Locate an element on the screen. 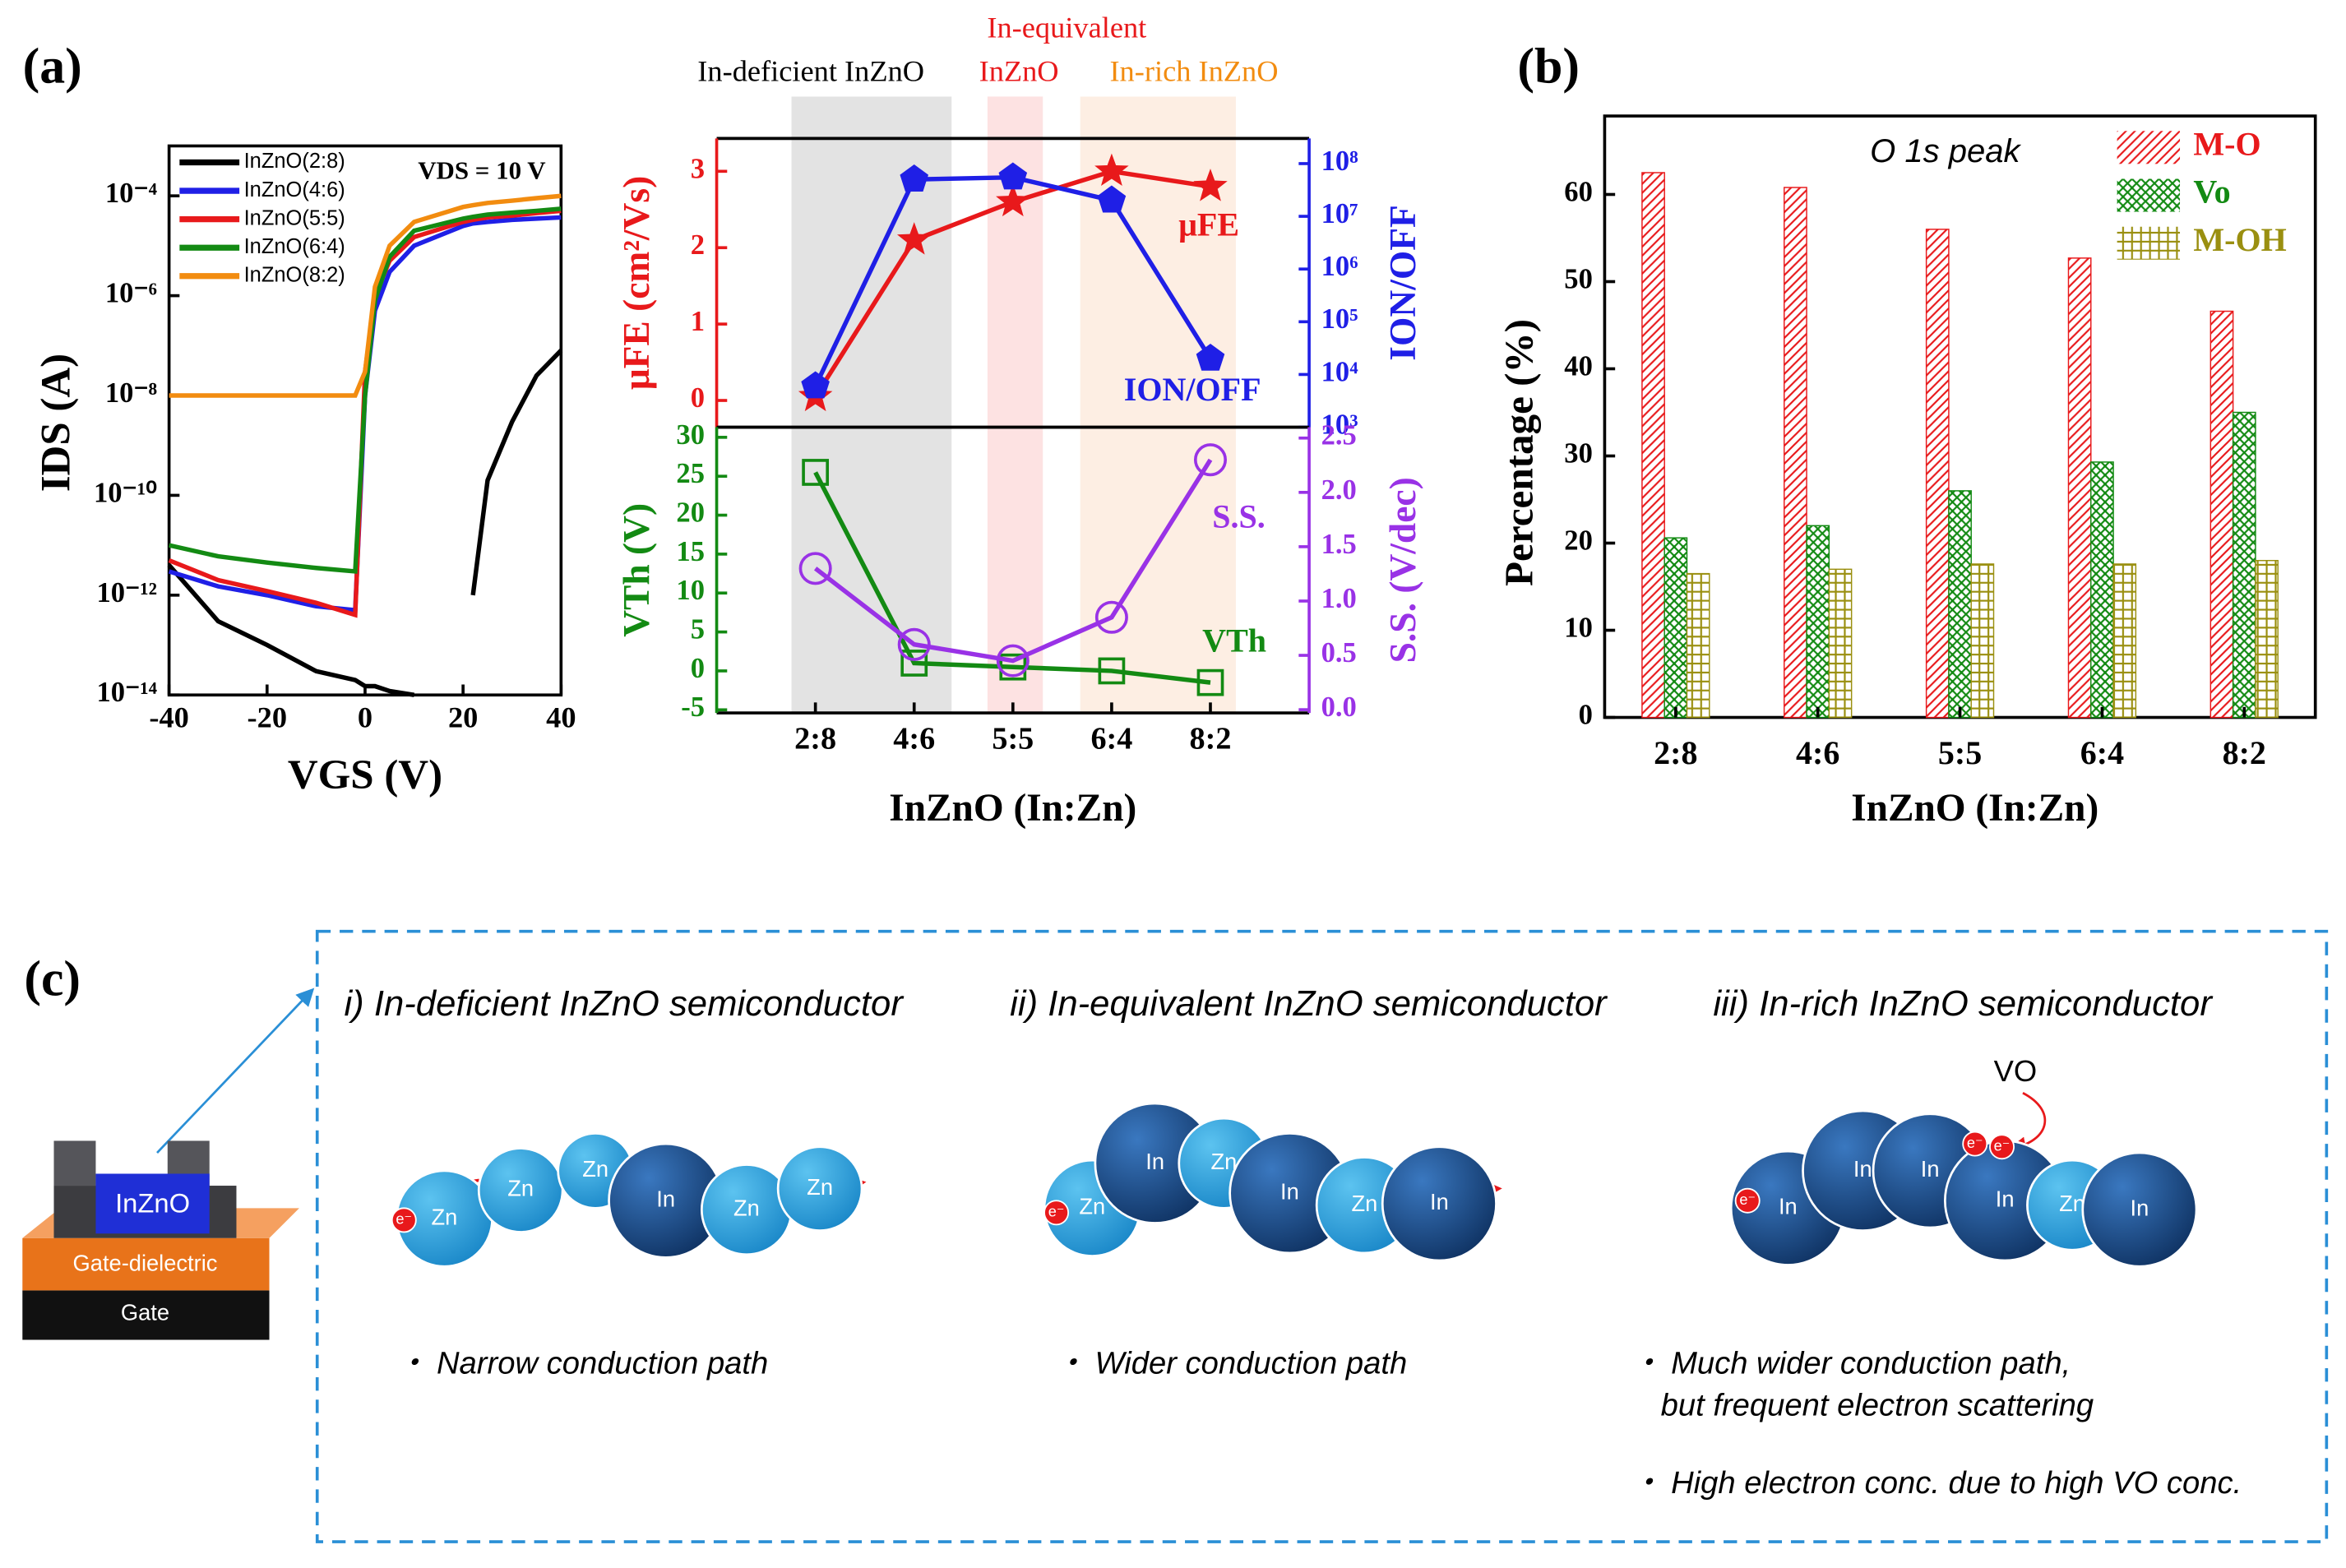 The width and height of the screenshot is (2346, 1568). tick-label: 15 is located at coordinates (690, 551).